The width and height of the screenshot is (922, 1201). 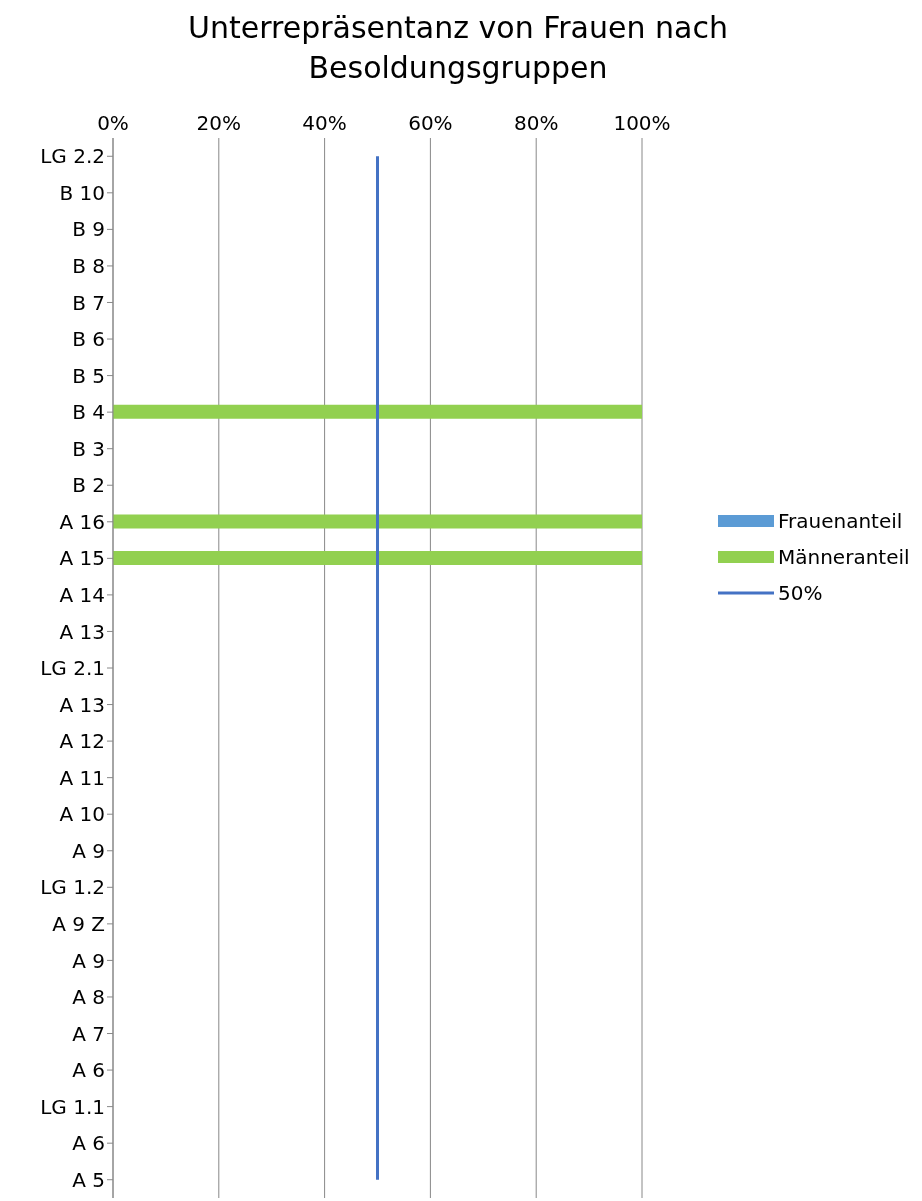 What do you see at coordinates (800, 593) in the screenshot?
I see `legend-label: 50%` at bounding box center [800, 593].